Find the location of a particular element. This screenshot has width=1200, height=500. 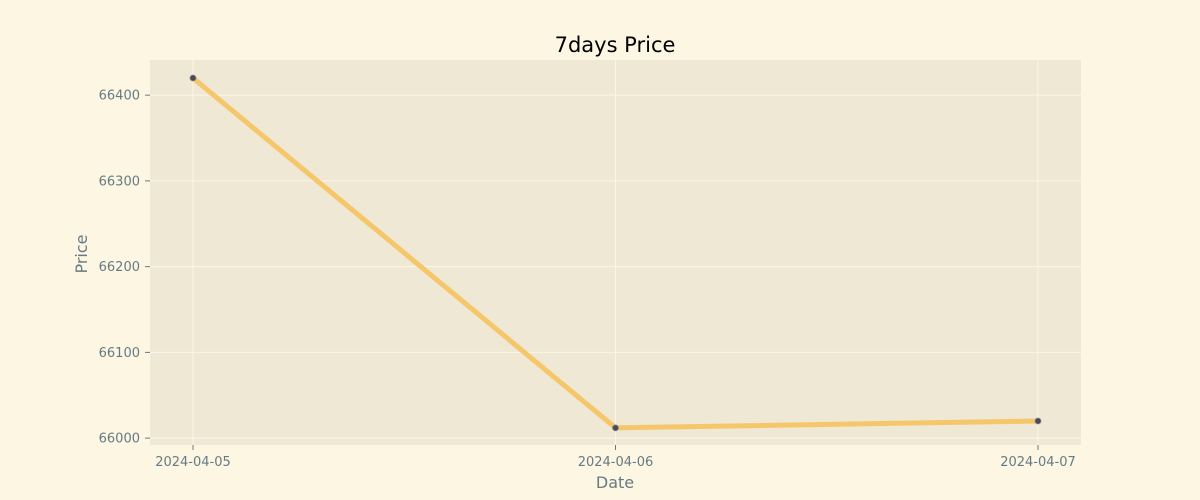

chart-title: 7days Price is located at coordinates (615, 45).